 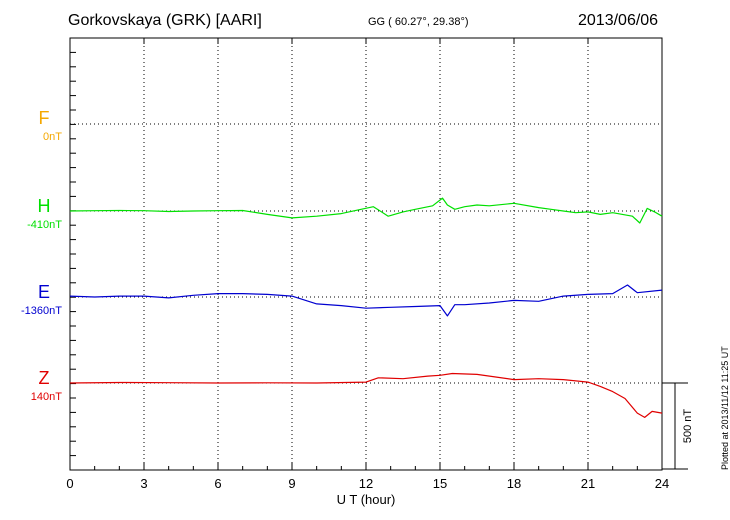 I want to click on series-name-z: Z, so click(x=44, y=378).